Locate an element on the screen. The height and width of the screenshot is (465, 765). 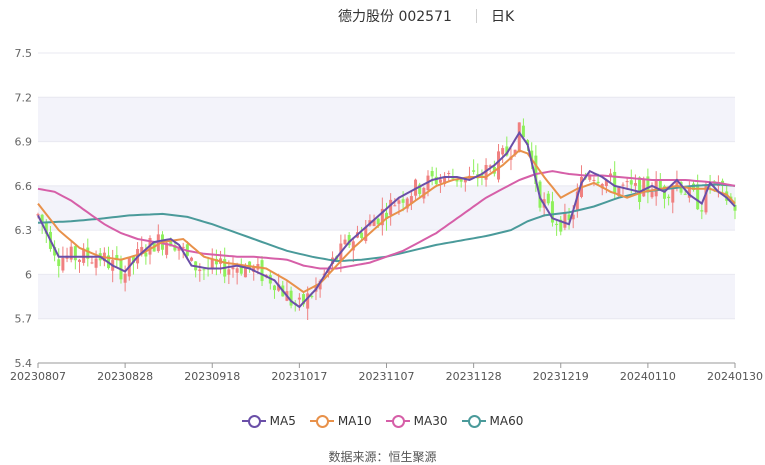
period-label: 日K is located at coordinates (503, 17).